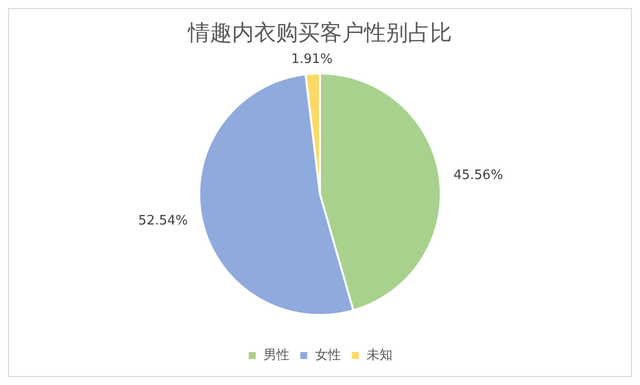  What do you see at coordinates (312, 60) in the screenshot?
I see `data-label: 1.91%` at bounding box center [312, 60].